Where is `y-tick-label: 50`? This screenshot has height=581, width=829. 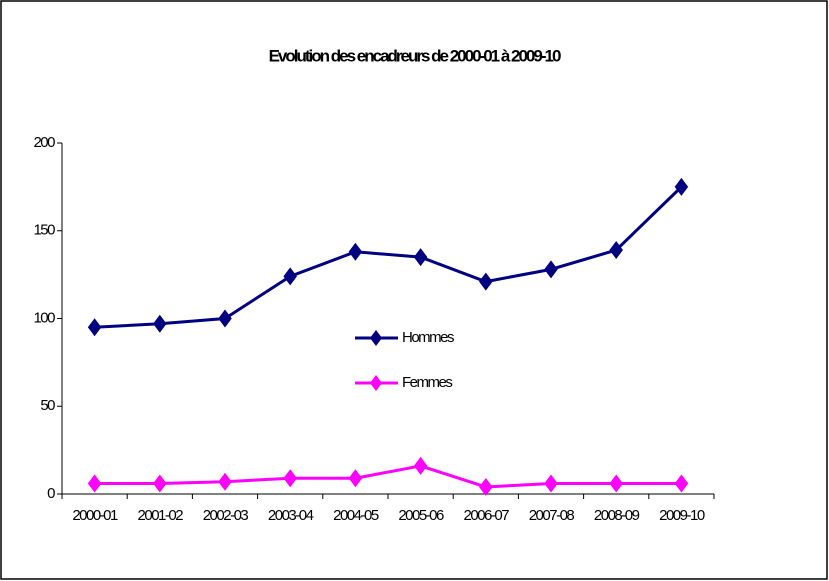
y-tick-label: 50 is located at coordinates (47, 405).